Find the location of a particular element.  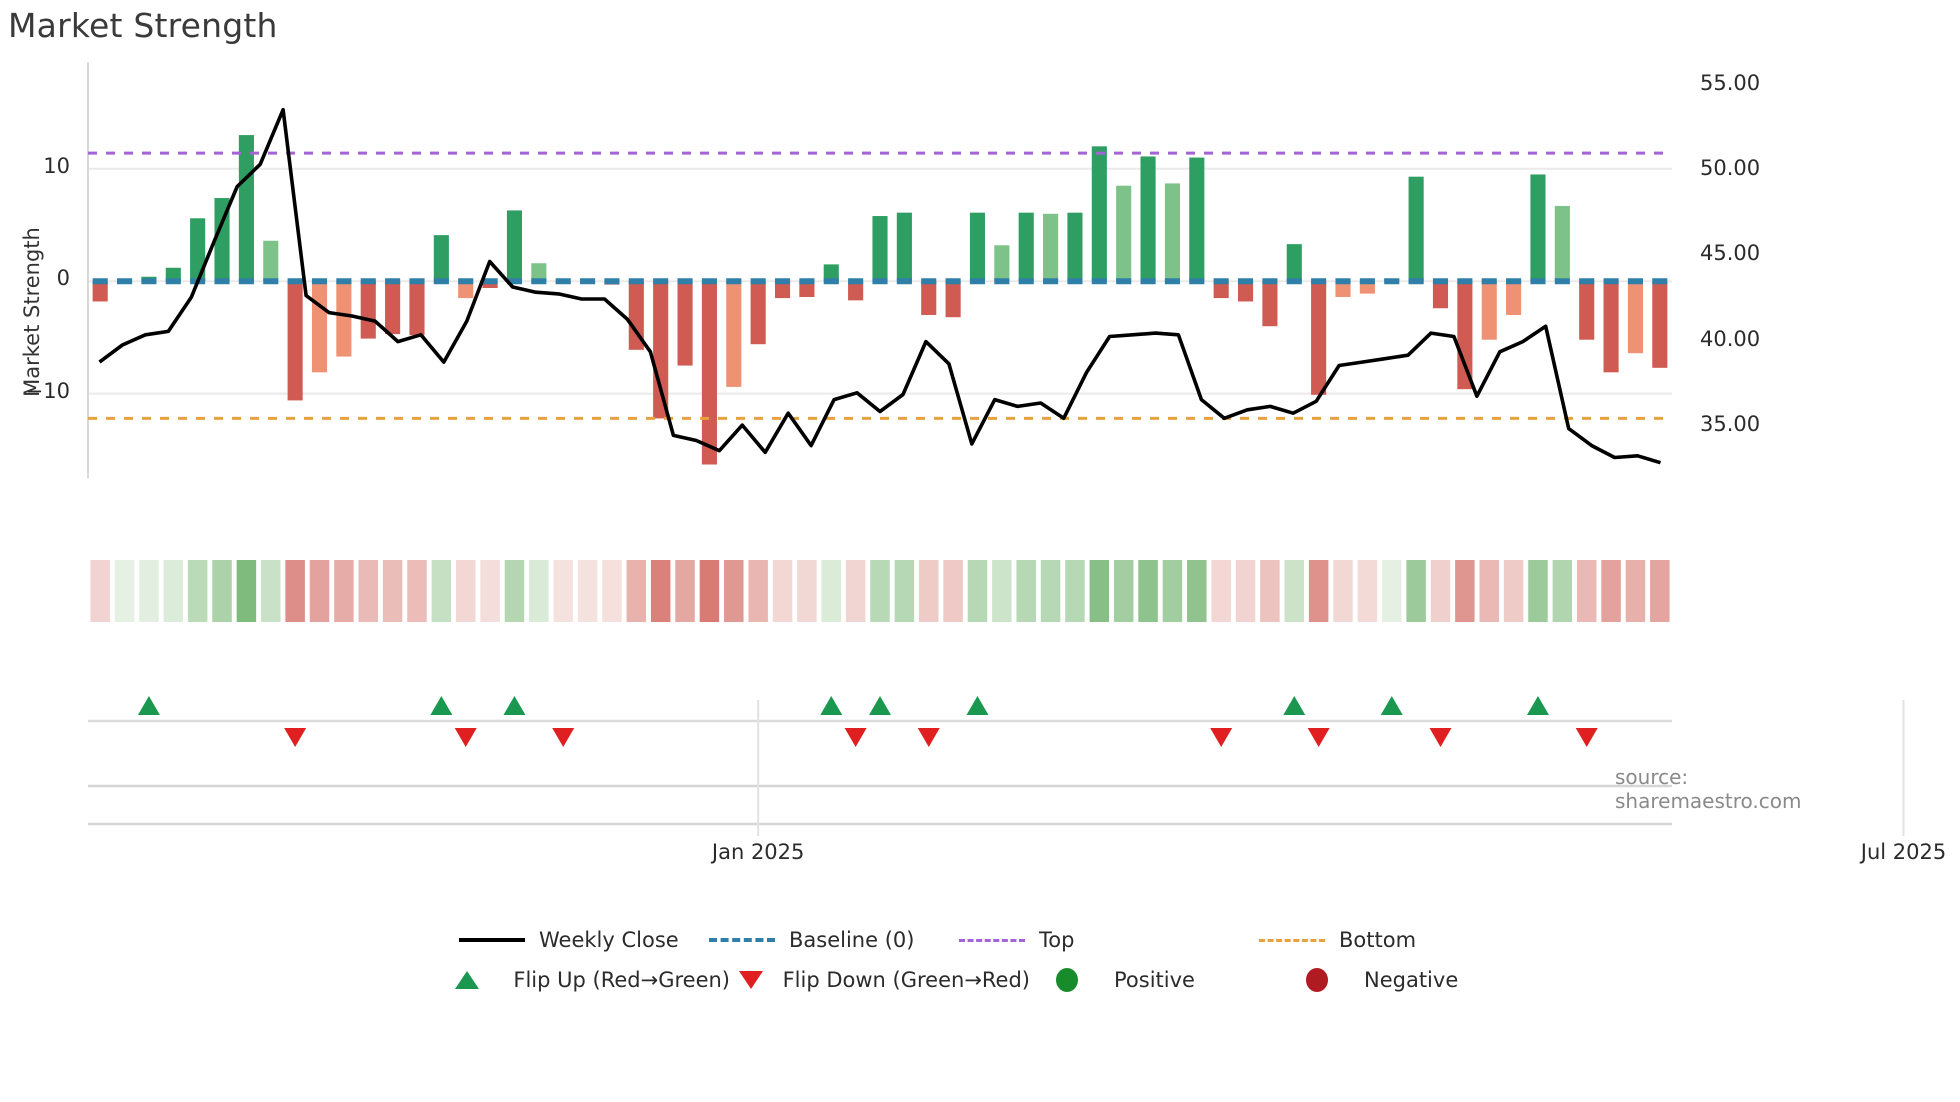

dashed-line-icon is located at coordinates (742, 940).